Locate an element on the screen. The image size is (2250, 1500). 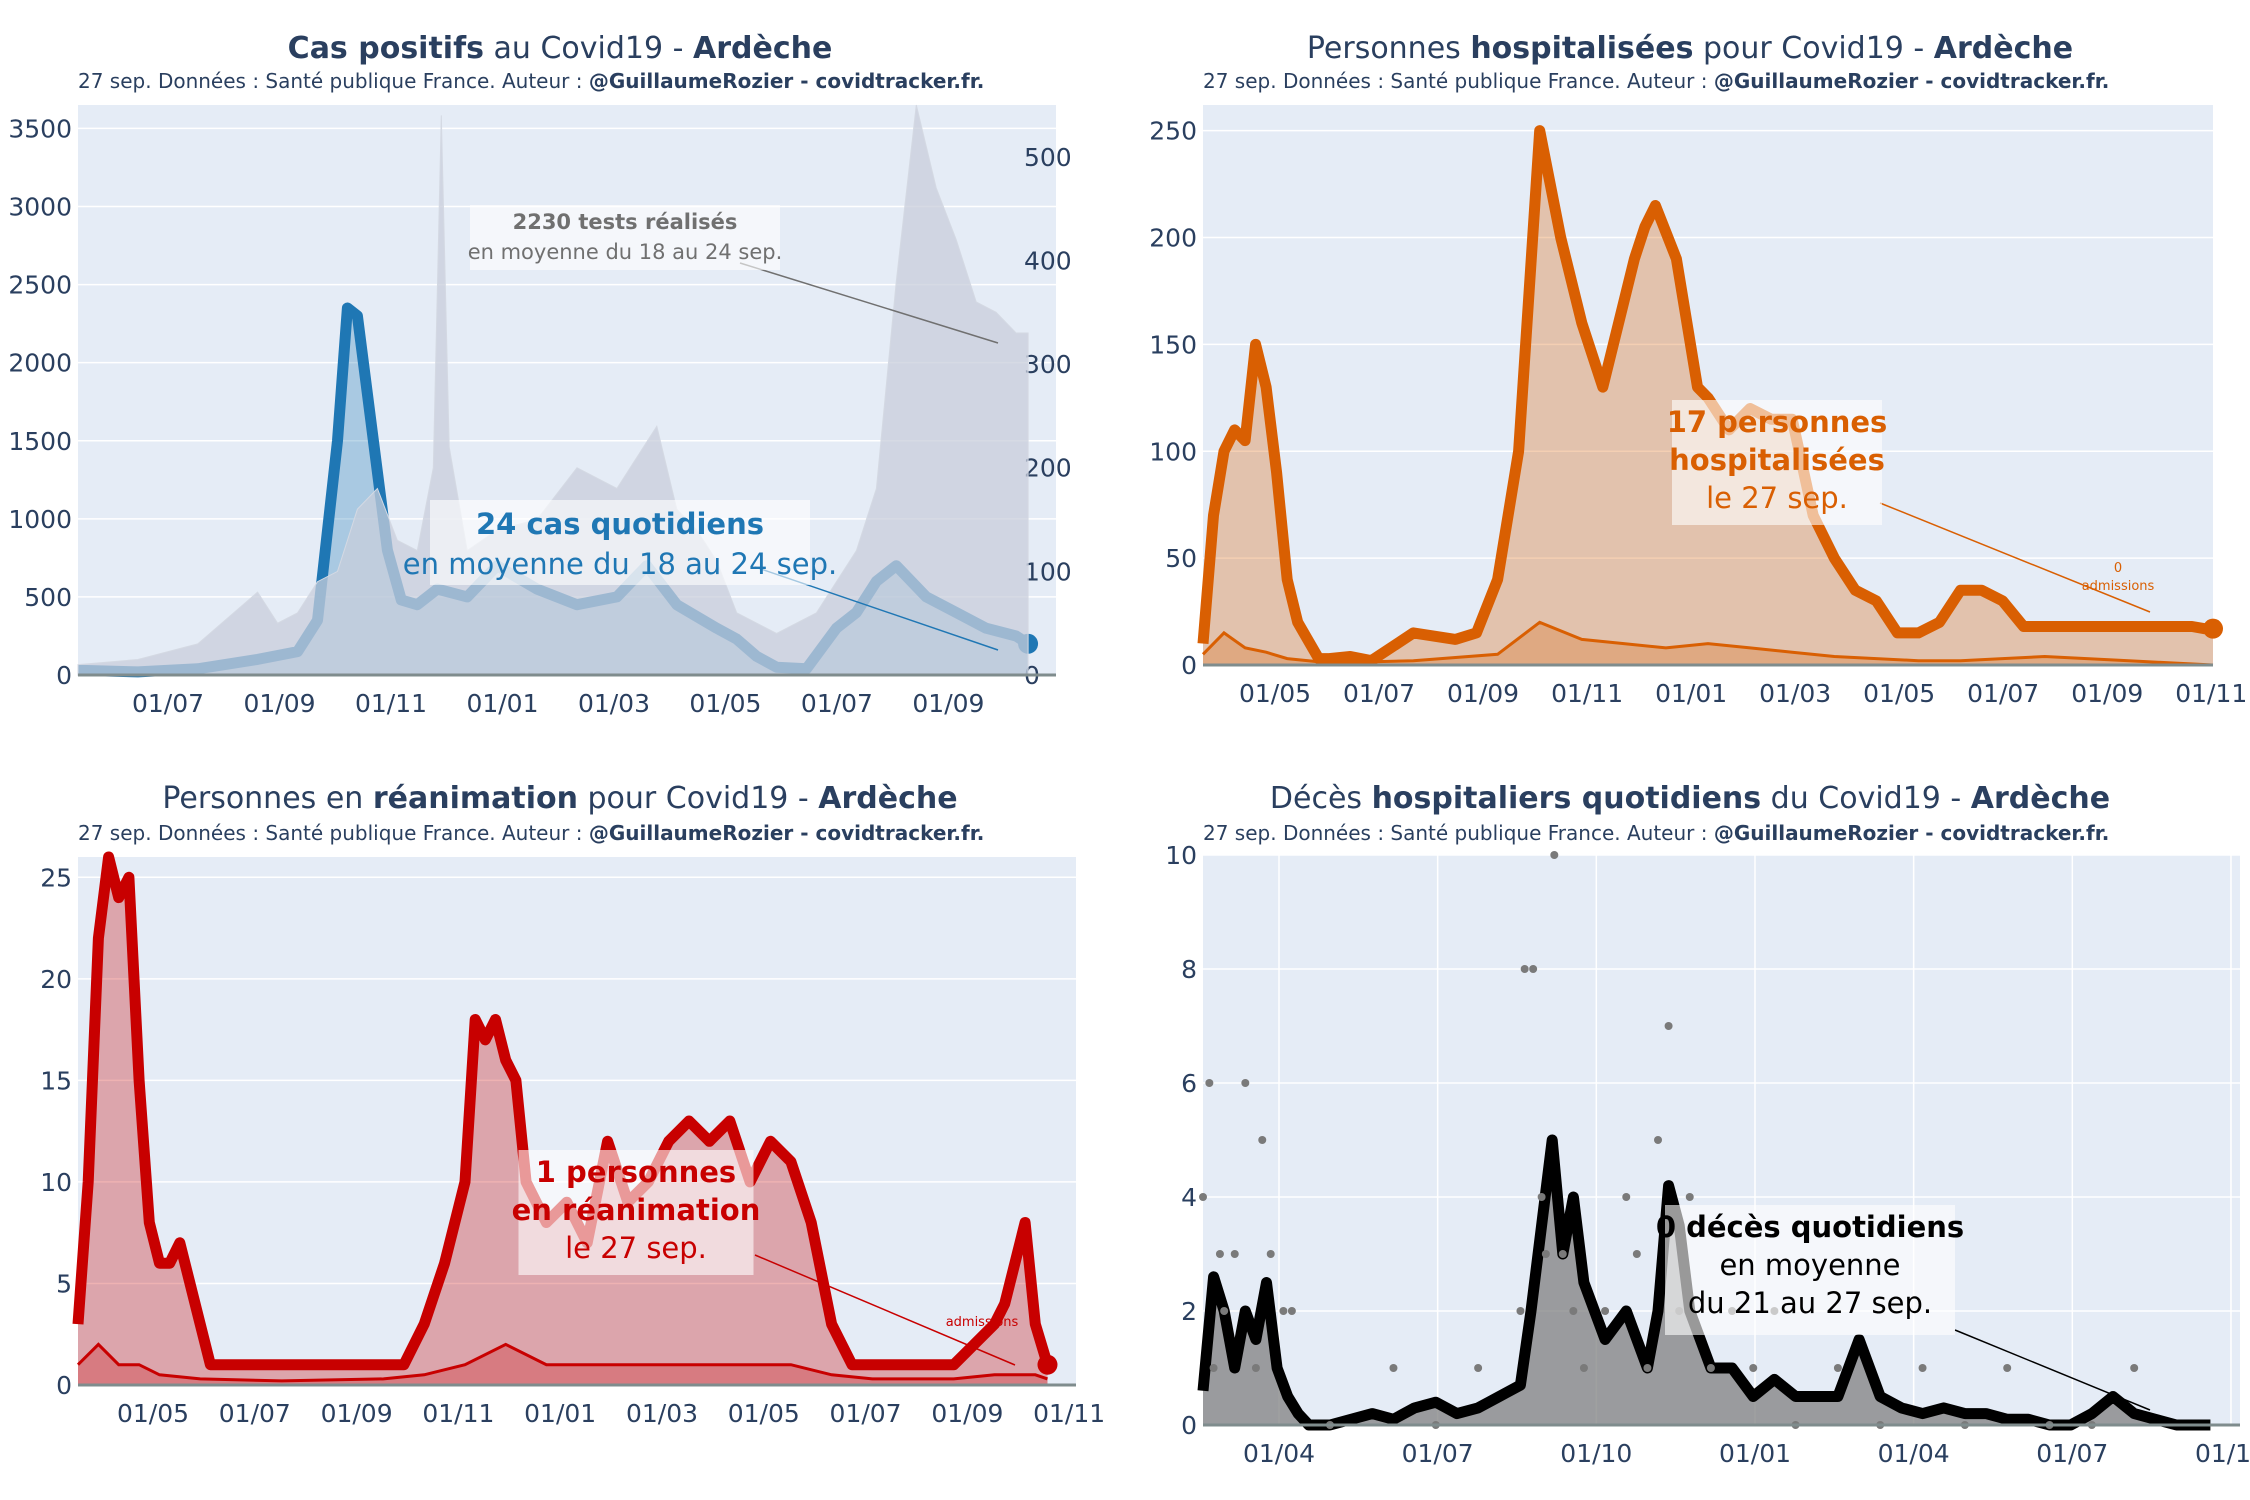
y-tick-label: 25 is located at coordinates (56, 877).